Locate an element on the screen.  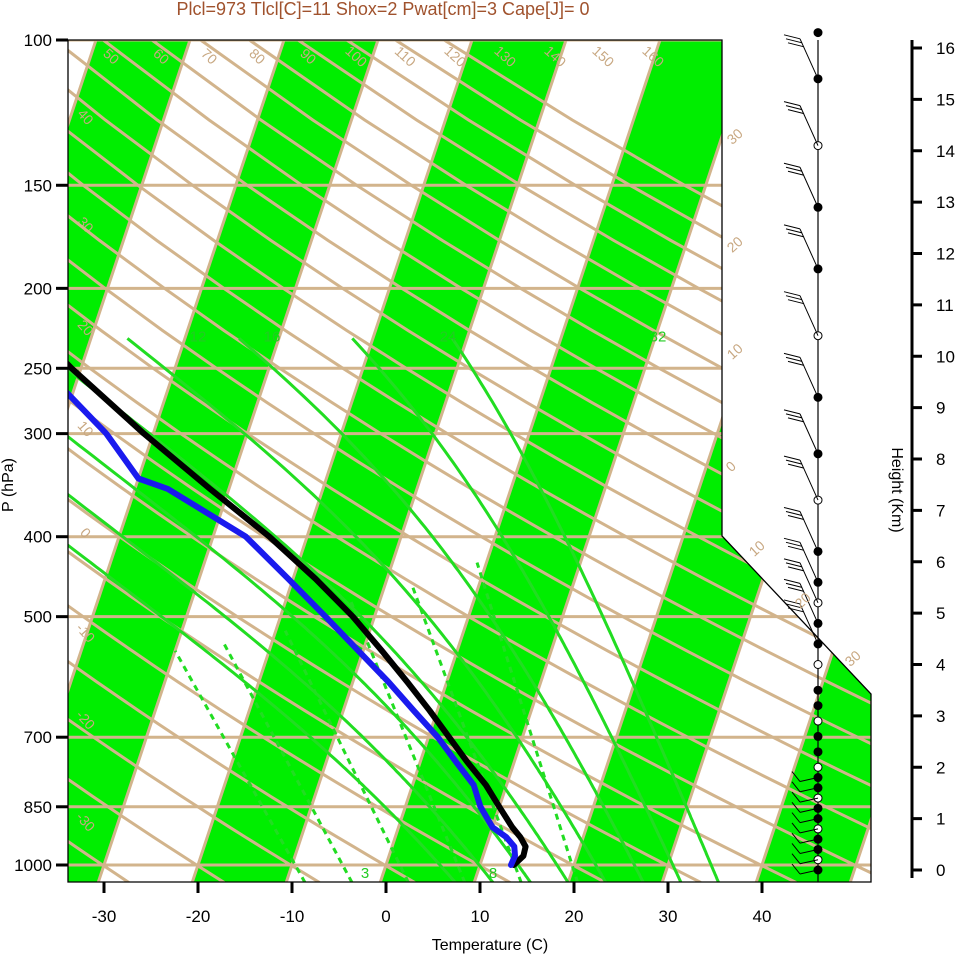
mixing-ratio-label: 16 is located at coordinates (272, 337).